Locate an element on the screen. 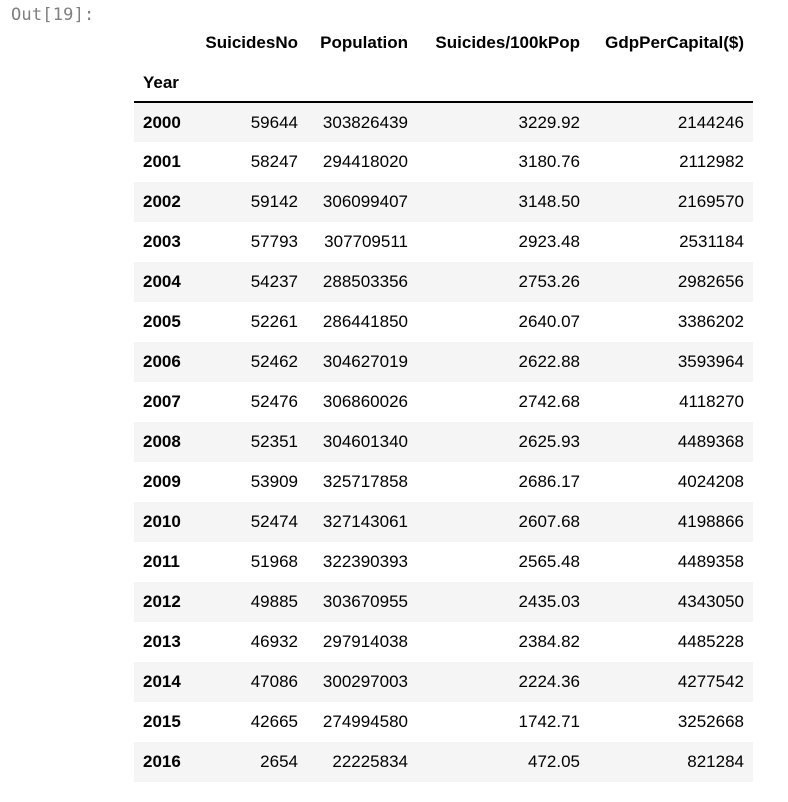 This screenshot has height=802, width=788. cell-gdp-per-capital: 4489358 is located at coordinates (710, 561).